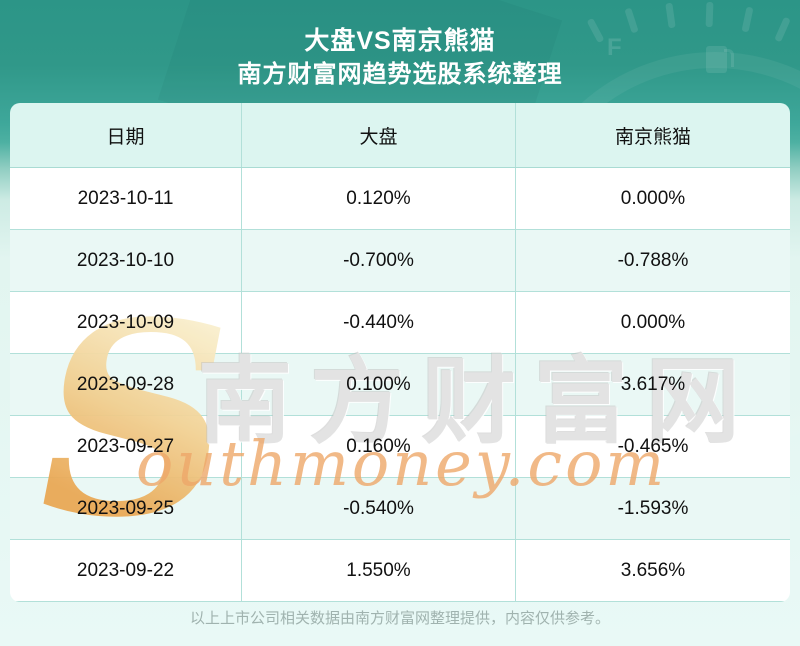 The width and height of the screenshot is (800, 646). I want to click on date-cell: 2023-10-10, so click(126, 260).